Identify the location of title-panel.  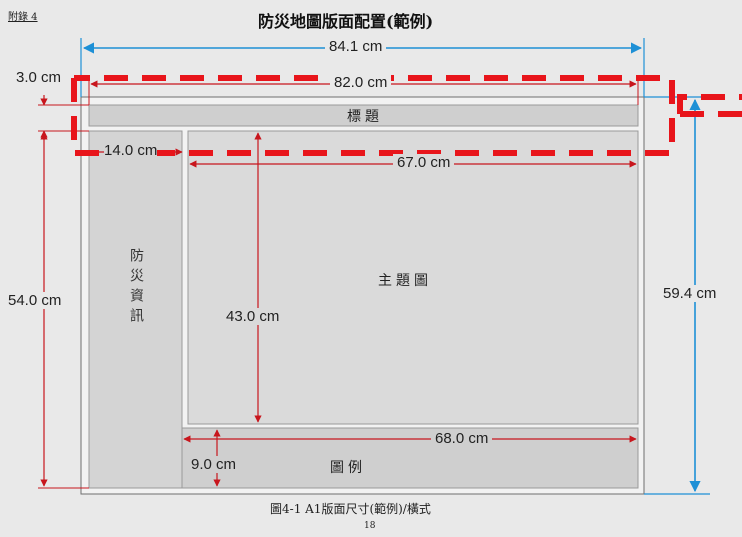
(363, 115).